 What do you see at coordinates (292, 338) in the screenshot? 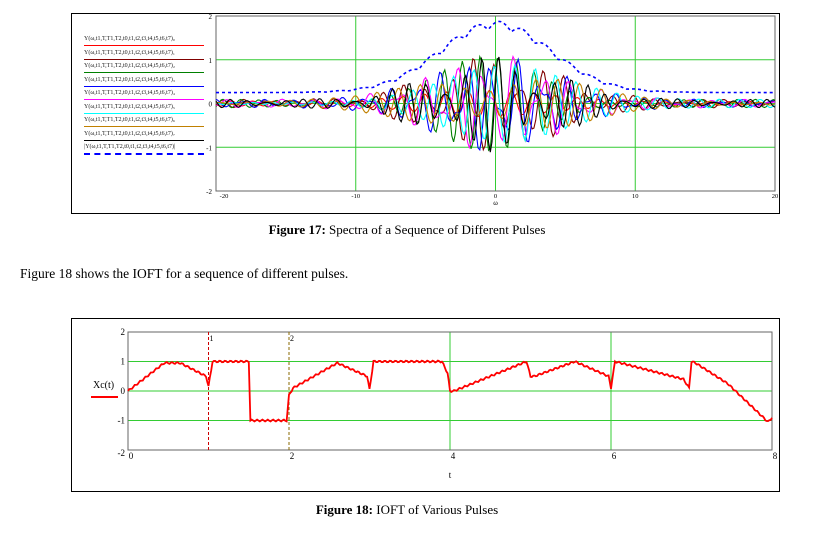
I see `marker-label-1: 2` at bounding box center [292, 338].